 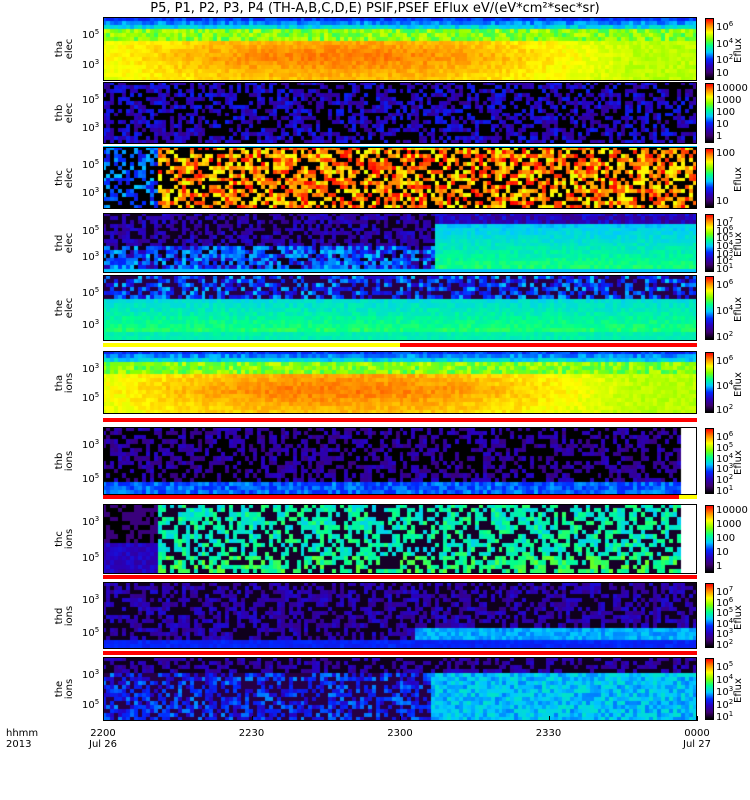 I want to click on thb-ions-colorbar-tick: 10⁶, so click(x=725, y=436).